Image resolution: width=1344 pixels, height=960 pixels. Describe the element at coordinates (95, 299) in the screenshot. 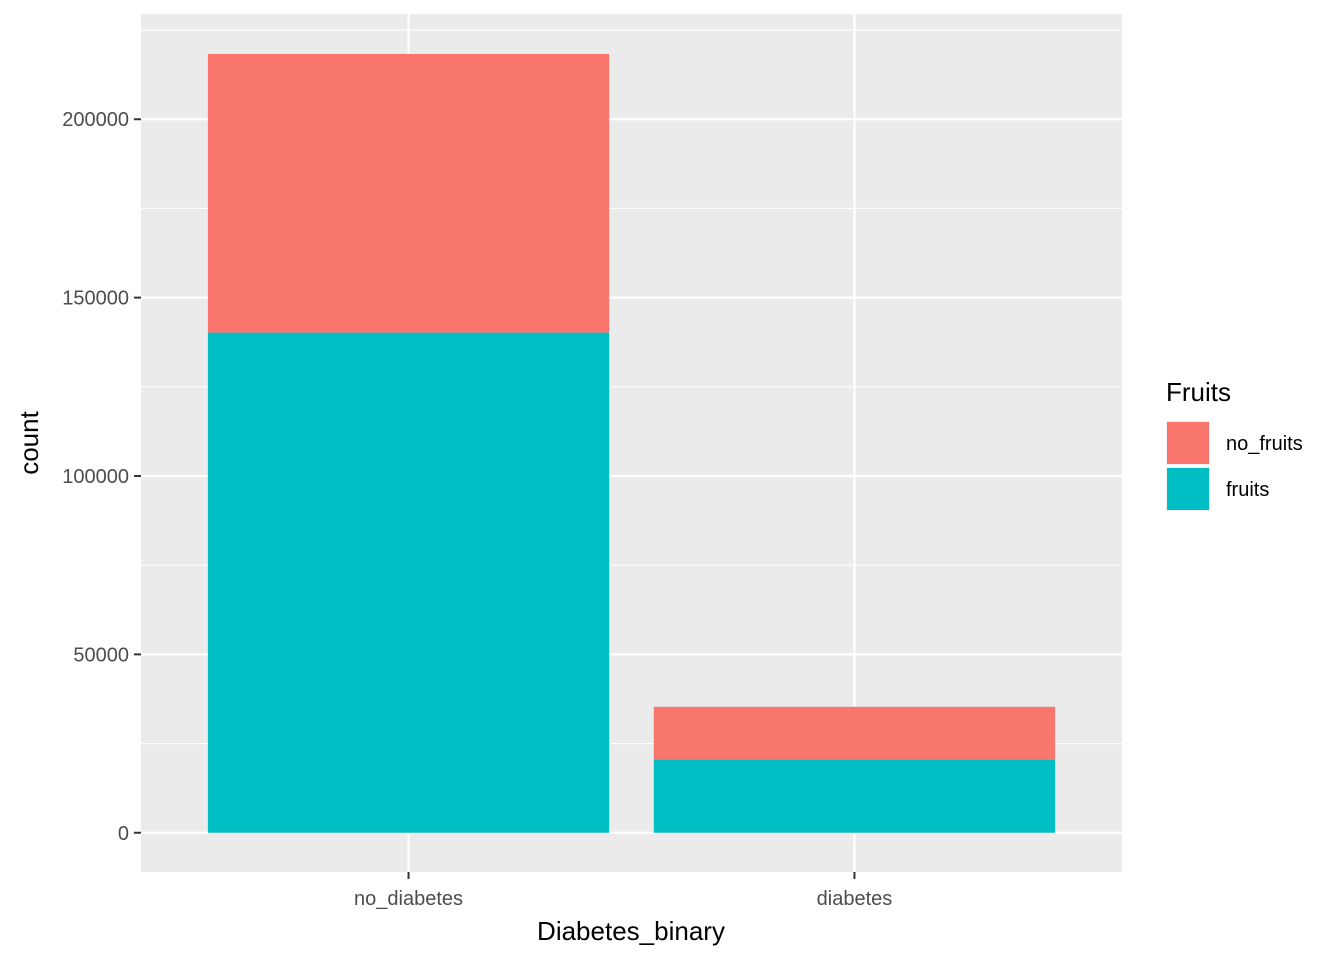

I see `y-tick-label: 150000` at that location.